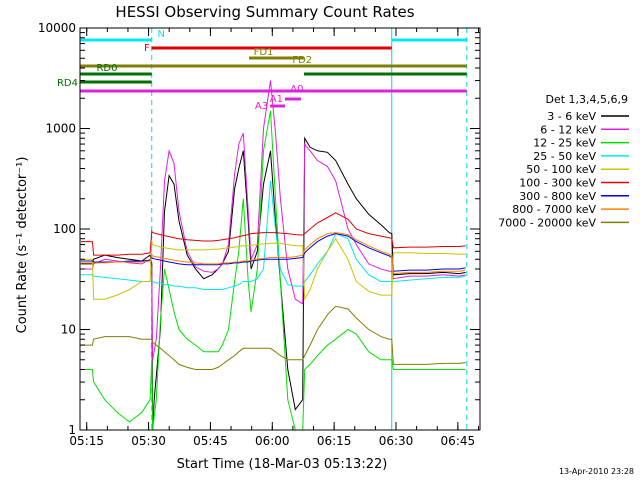 The height and width of the screenshot is (480, 640). I want to click on footer-timestamp: 13-Apr-2010 23:28, so click(596, 471).